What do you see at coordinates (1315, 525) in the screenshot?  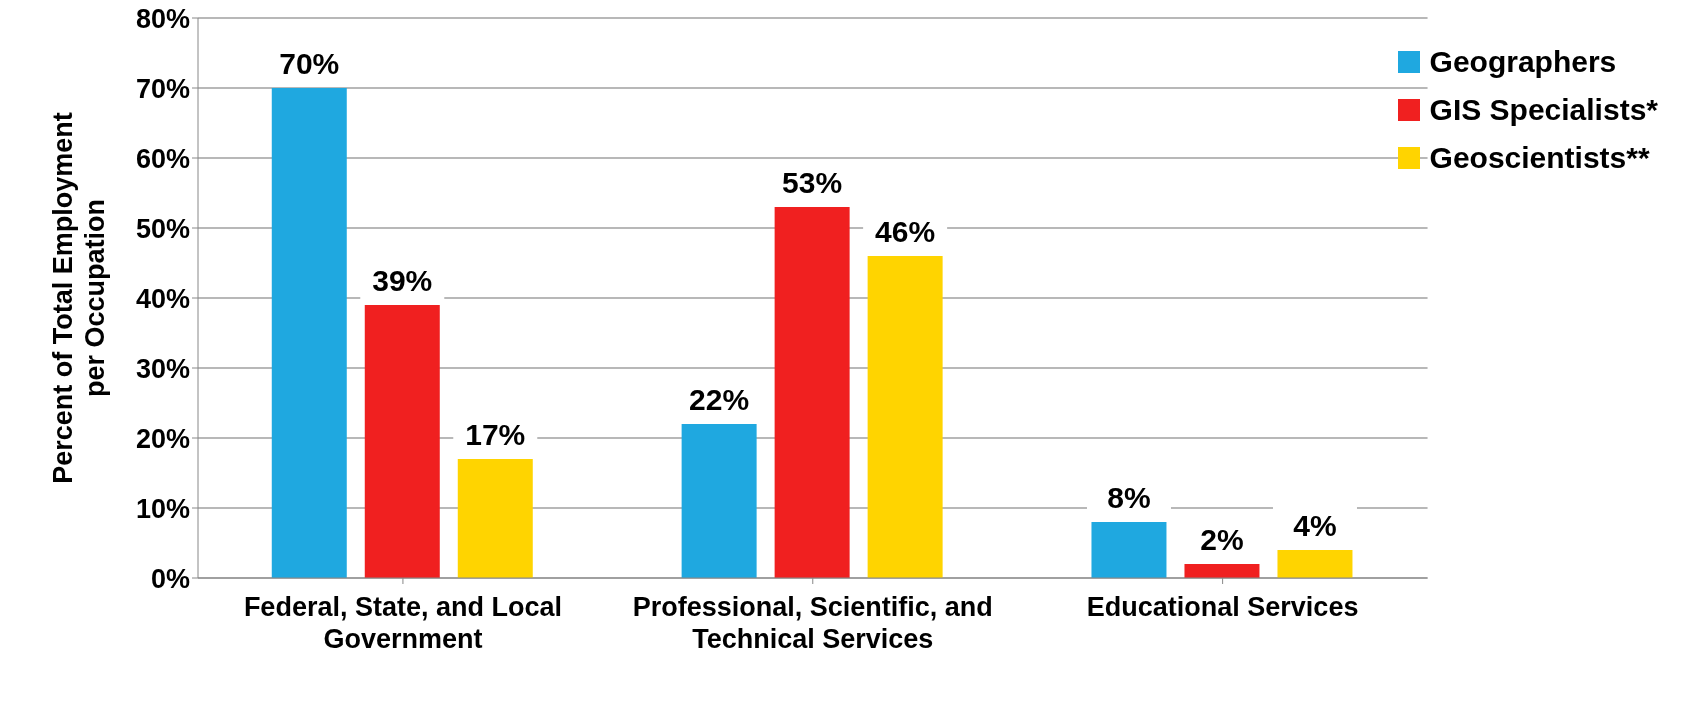 I see `data-label: 4%` at bounding box center [1315, 525].